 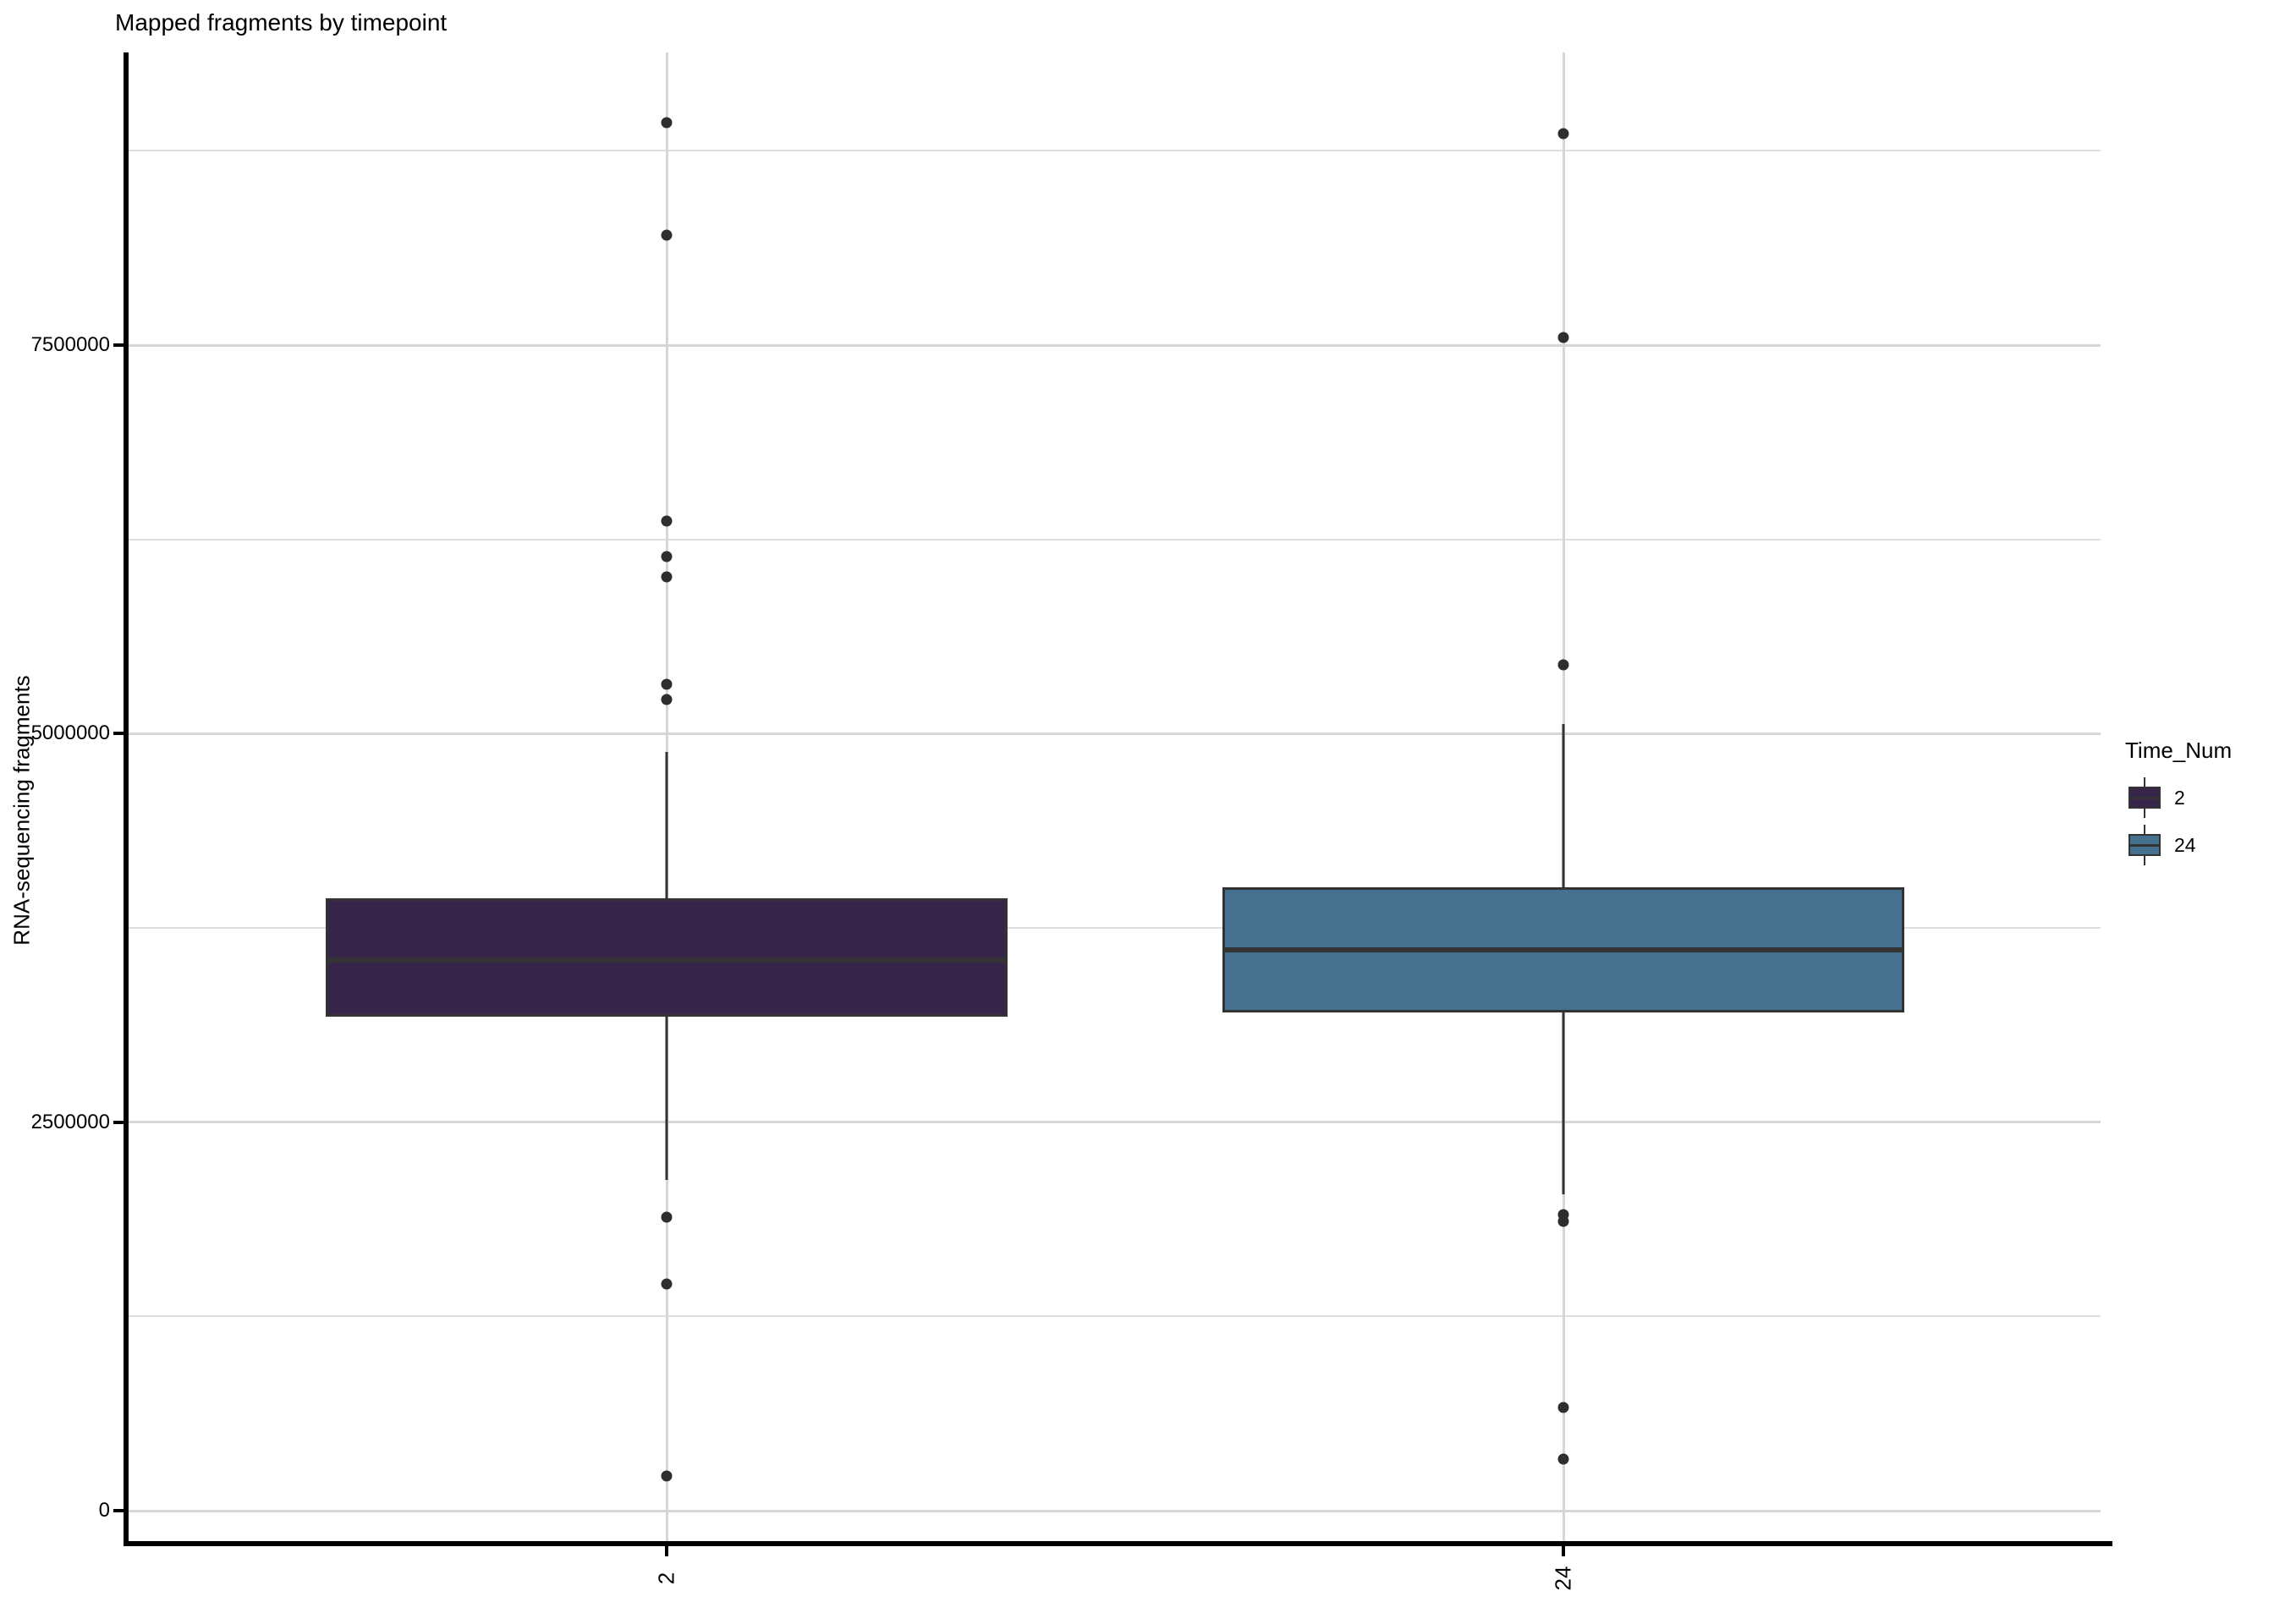 What do you see at coordinates (2180, 797) in the screenshot?
I see `legend-item-label: 2` at bounding box center [2180, 797].